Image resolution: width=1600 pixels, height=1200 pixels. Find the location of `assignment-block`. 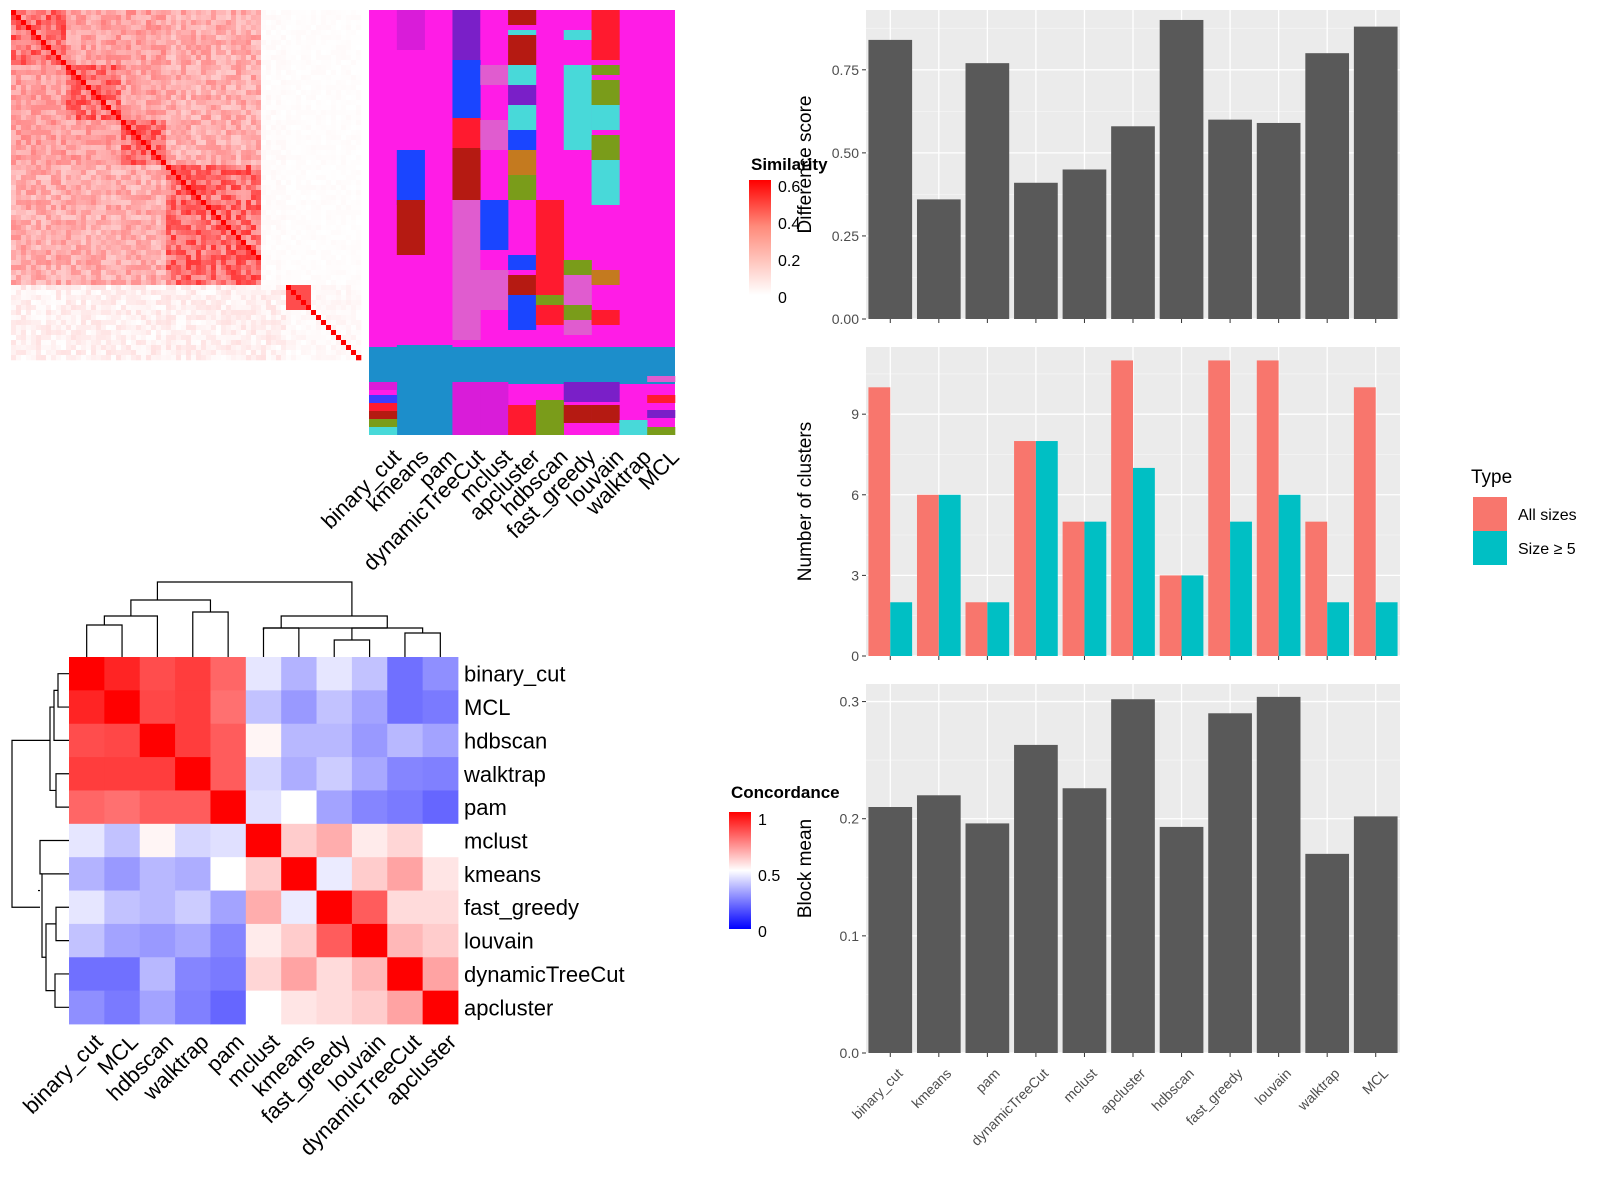

assignment-block is located at coordinates (410, 295).